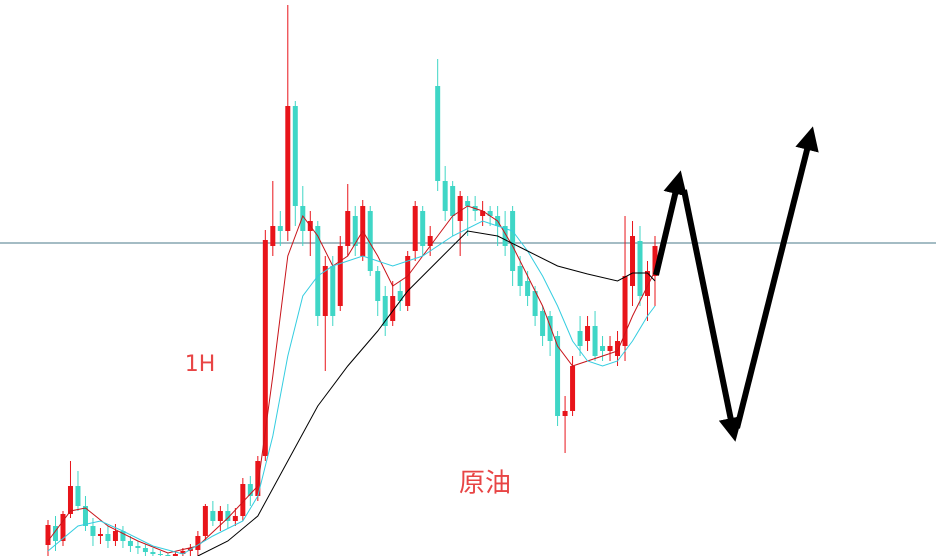  I want to click on instrument-label: 原油, so click(485, 484).